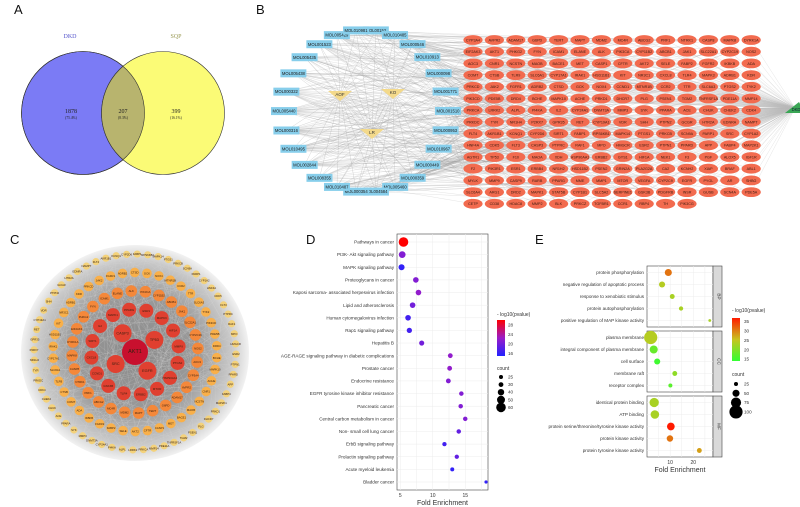  Describe the element at coordinates (644, 193) in the screenshot. I see `target-label: GSK3B` at that location.